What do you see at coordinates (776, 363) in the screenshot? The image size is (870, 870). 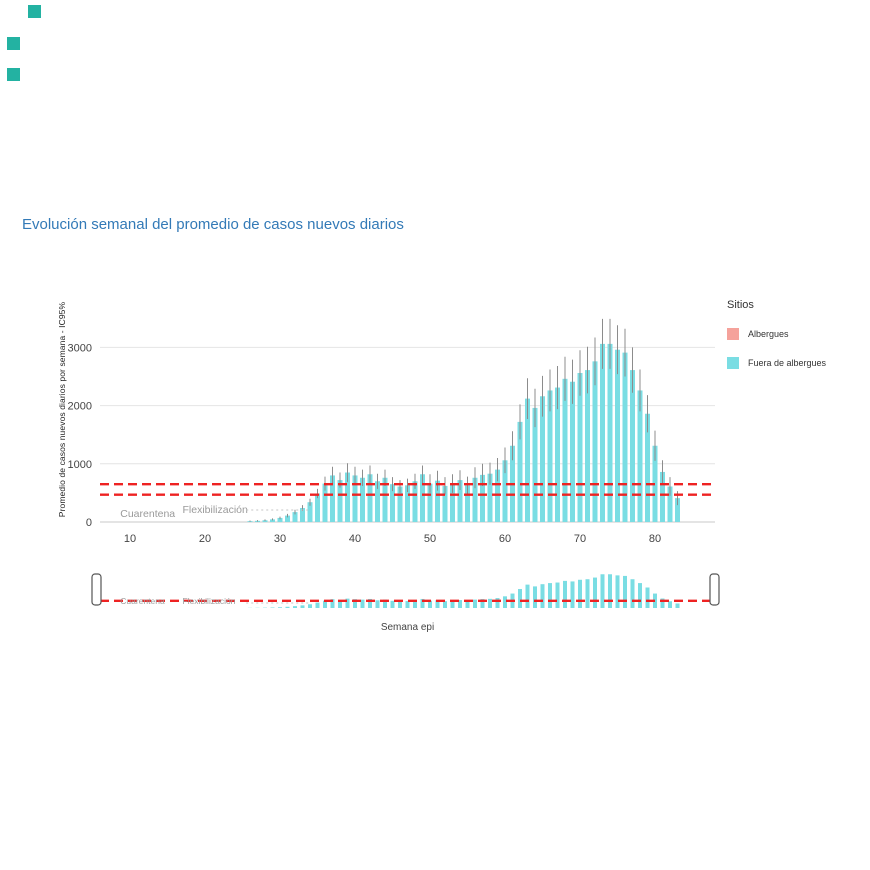 I see `legend-item-fuera-de-albergues: Fuera de albergues` at bounding box center [776, 363].